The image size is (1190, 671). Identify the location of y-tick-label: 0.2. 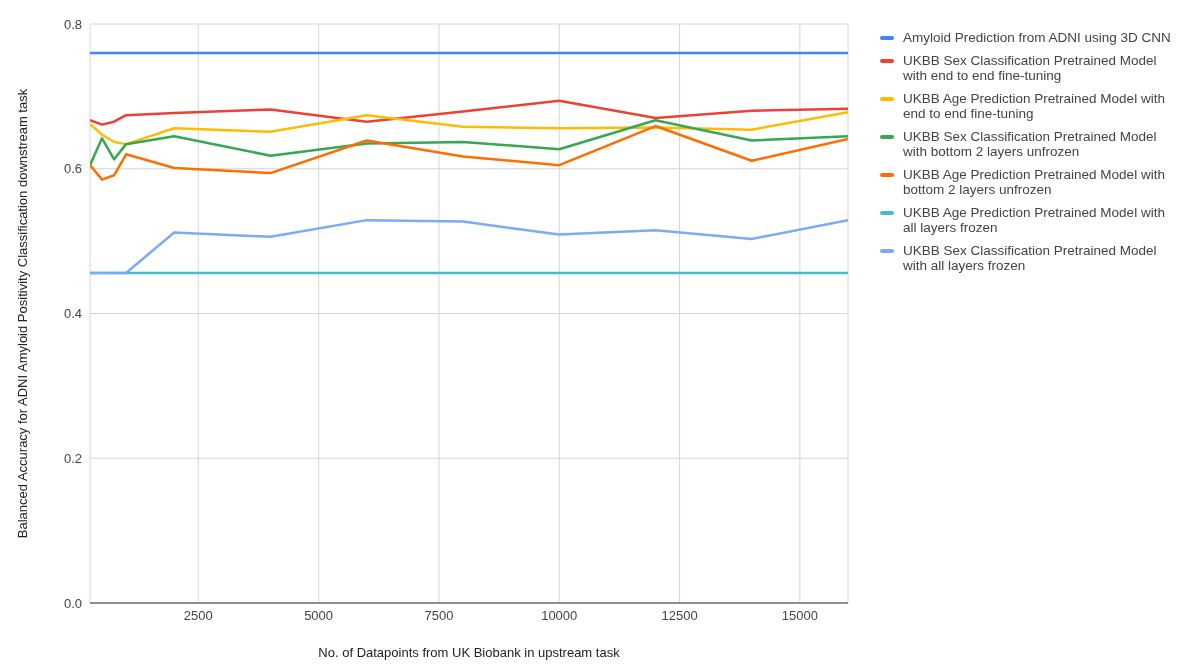
(72, 458).